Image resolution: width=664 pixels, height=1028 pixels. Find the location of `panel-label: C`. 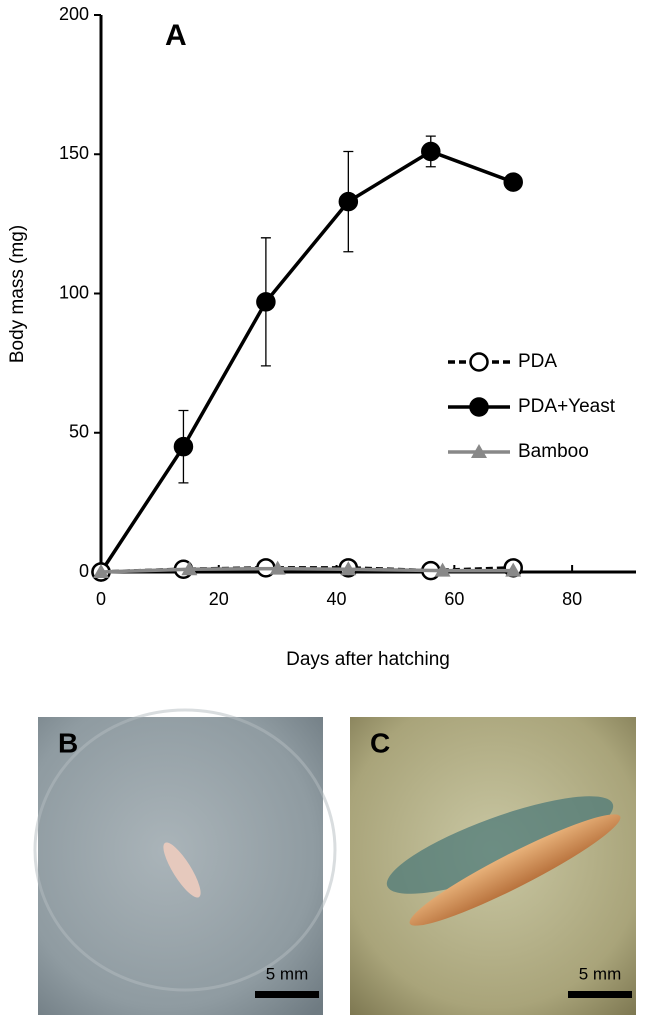

panel-label: C is located at coordinates (380, 742).